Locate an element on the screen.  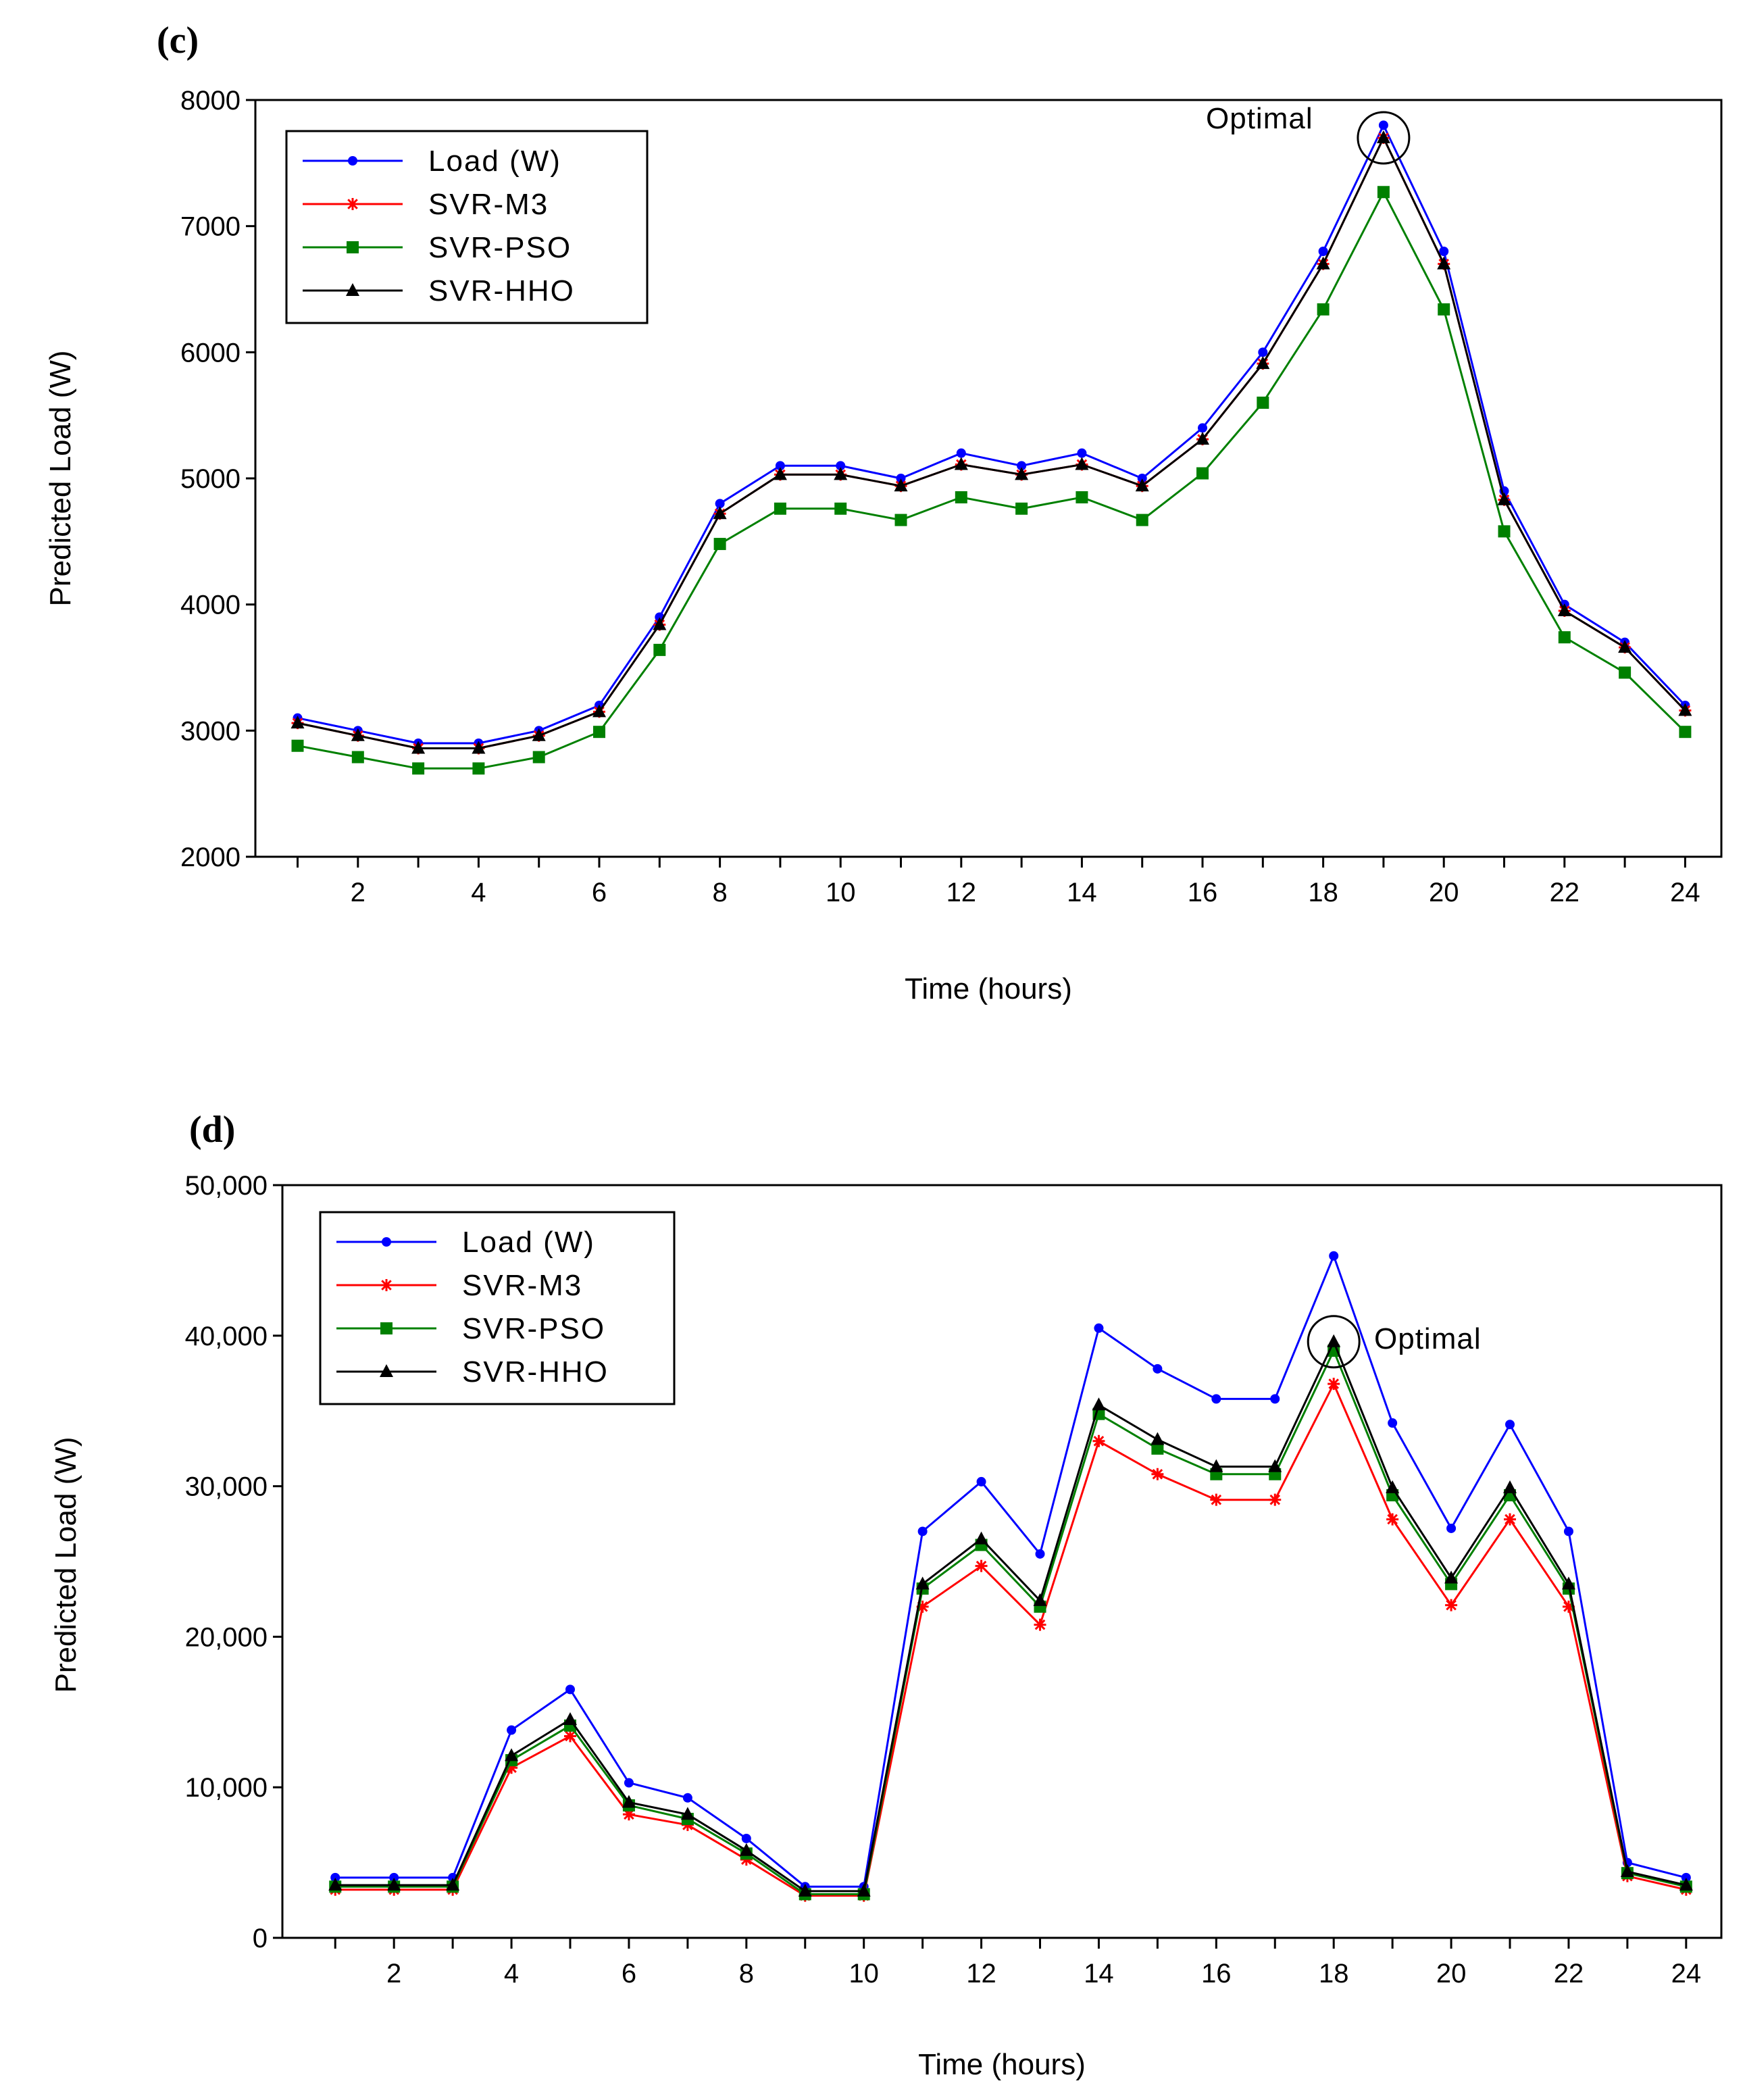
legend-label: Load (W) is located at coordinates (528, 1242).